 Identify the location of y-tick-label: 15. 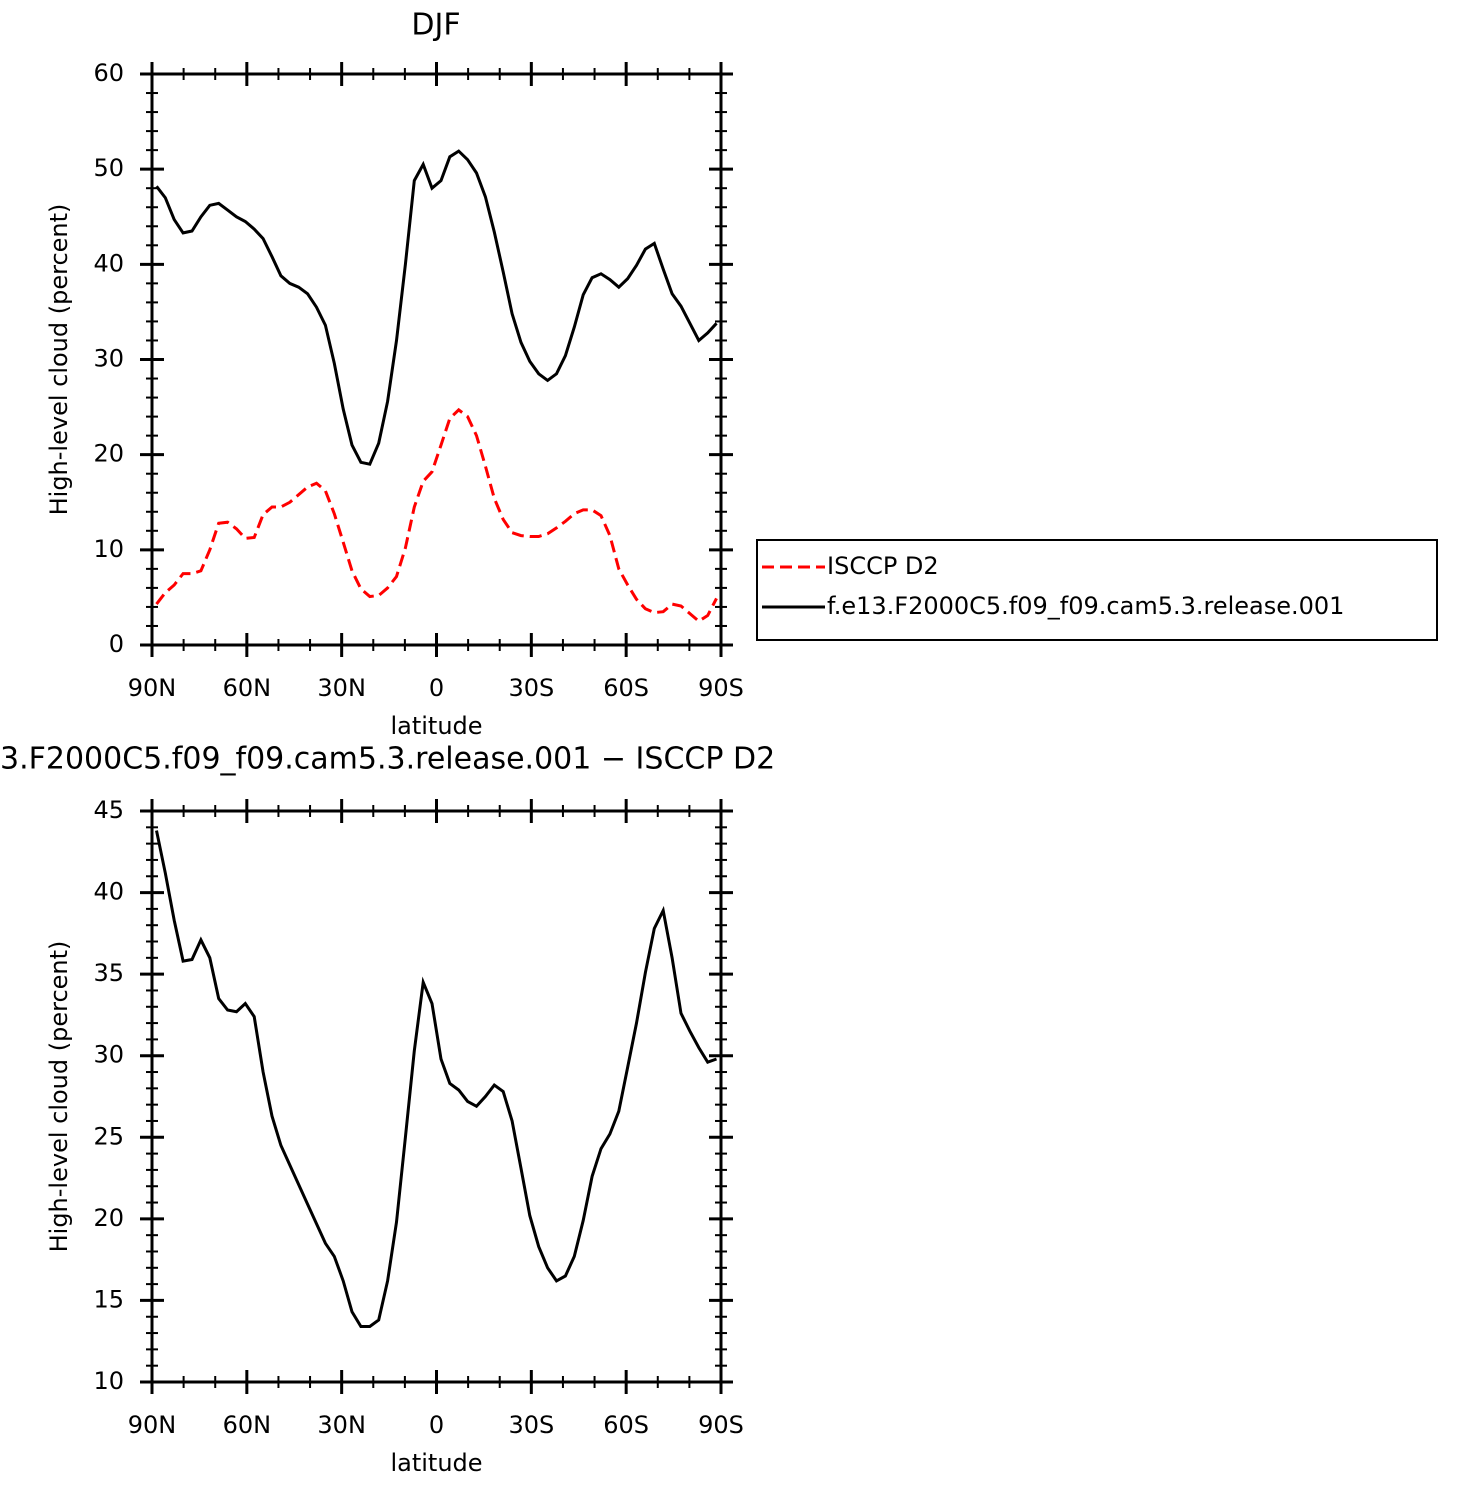
(108, 1299).